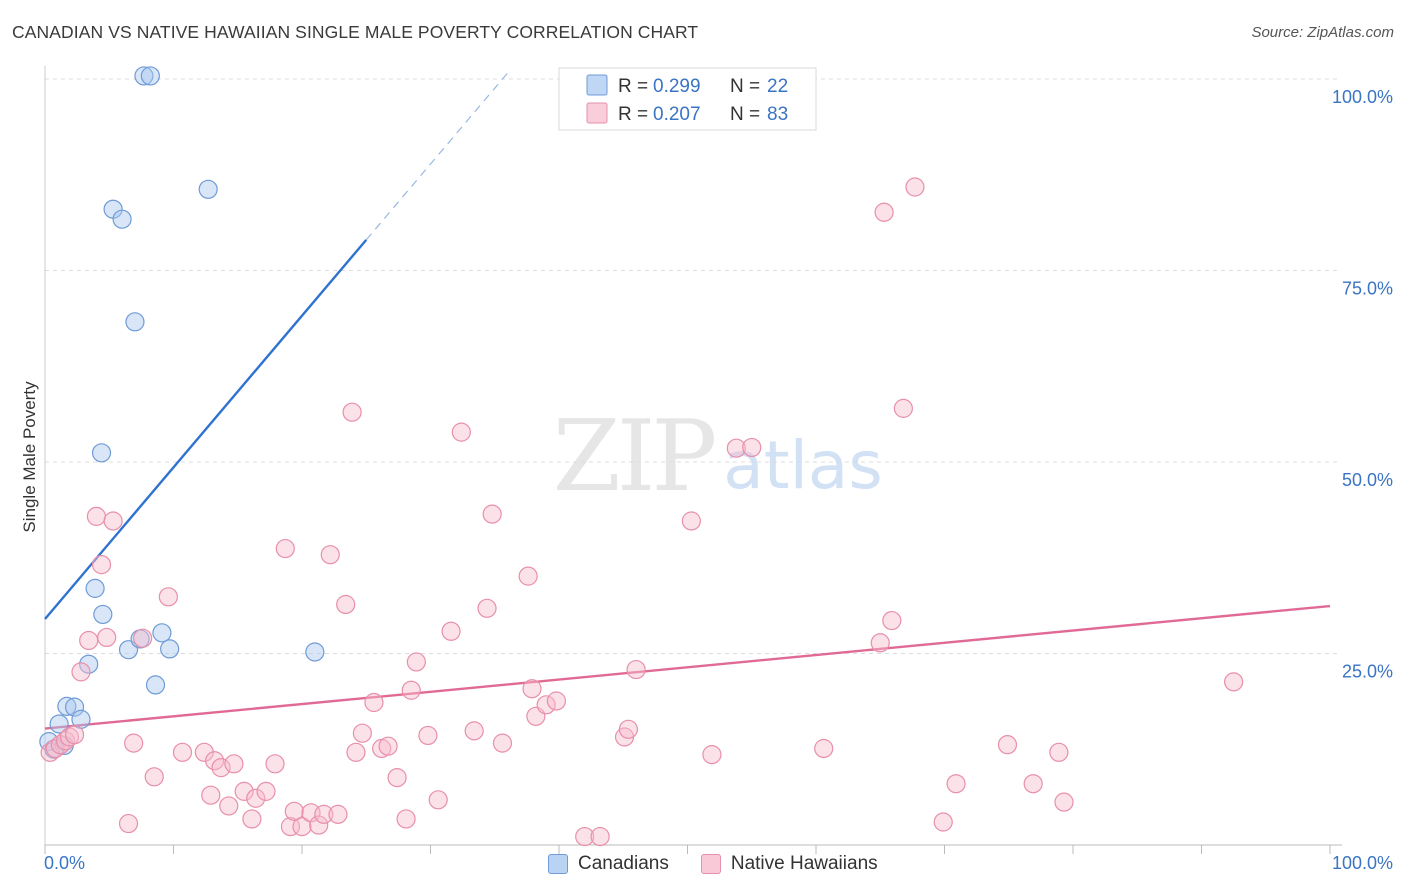 The image size is (1406, 892). Describe the element at coordinates (1362, 97) in the screenshot. I see `y-tick-label: 100.0%` at that location.